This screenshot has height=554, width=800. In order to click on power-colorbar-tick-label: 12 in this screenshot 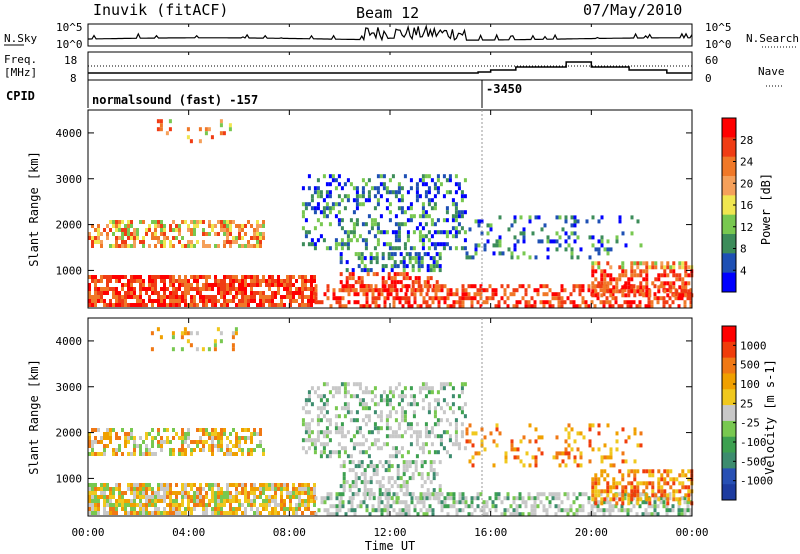, I will do `click(746, 227)`.